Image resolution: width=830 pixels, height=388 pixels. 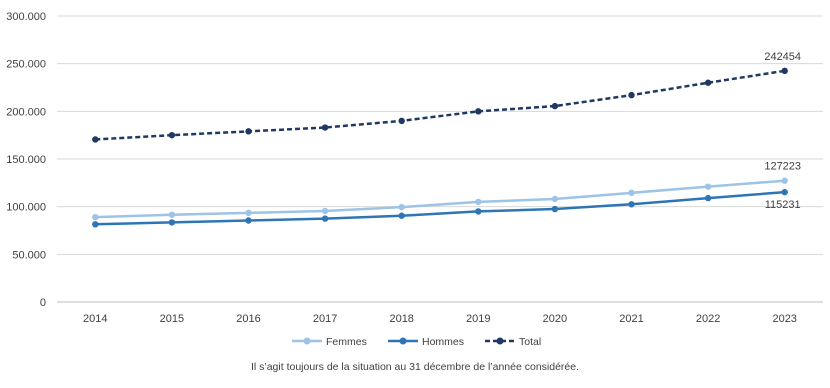 What do you see at coordinates (708, 319) in the screenshot?
I see `x-tick-label: 2022` at bounding box center [708, 319].